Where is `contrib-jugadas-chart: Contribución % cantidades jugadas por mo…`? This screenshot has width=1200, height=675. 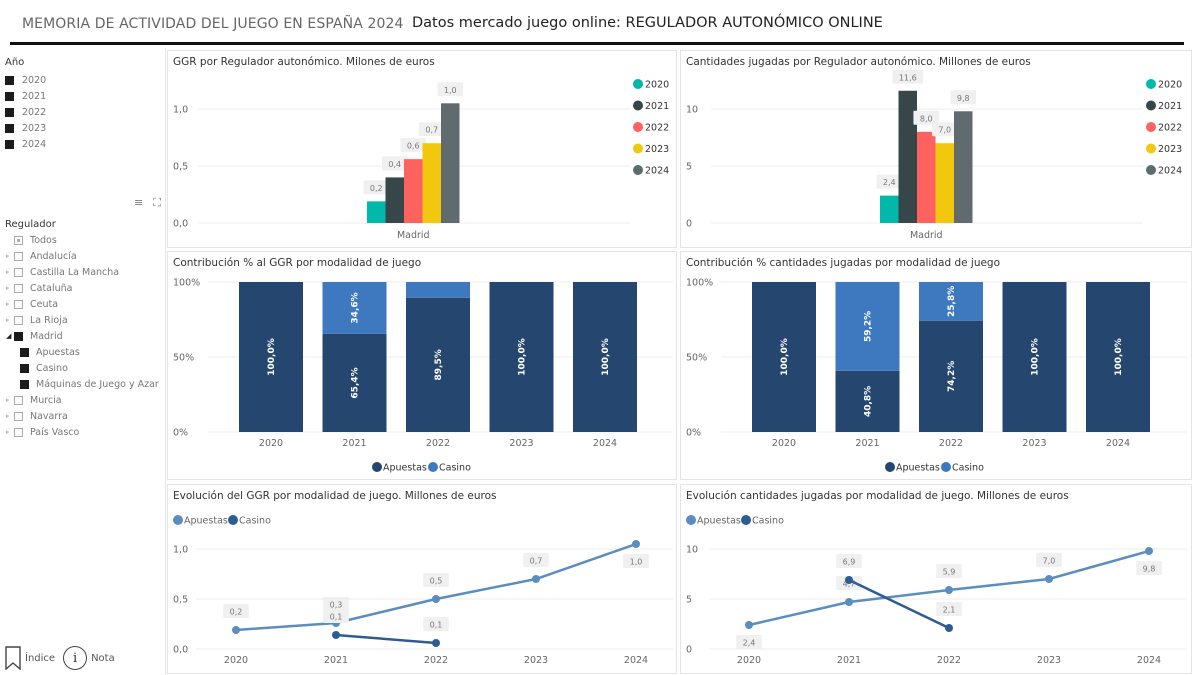 contrib-jugadas-chart: Contribución % cantidades jugadas por mo… is located at coordinates (936, 365).